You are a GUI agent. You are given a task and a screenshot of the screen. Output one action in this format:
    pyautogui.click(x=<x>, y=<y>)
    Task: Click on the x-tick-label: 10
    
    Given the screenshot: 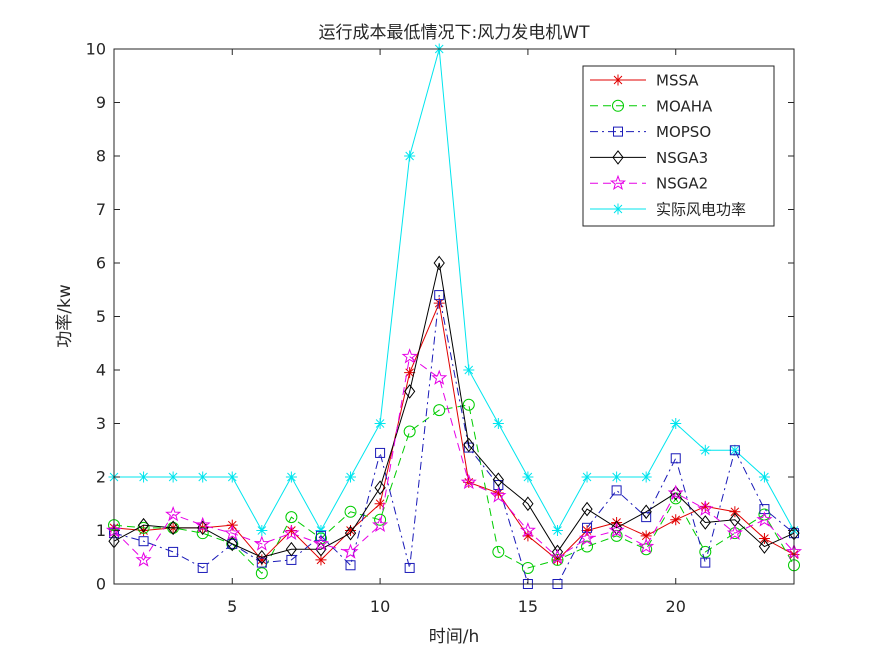 What is the action you would take?
    pyautogui.click(x=380, y=606)
    